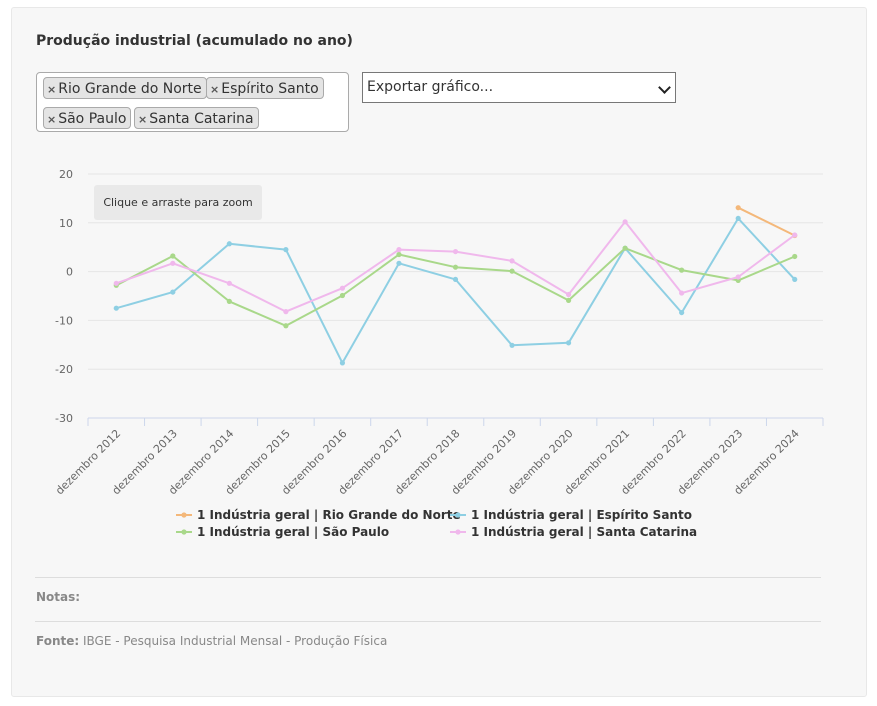 The width and height of the screenshot is (877, 706). What do you see at coordinates (201, 119) in the screenshot?
I see `state-tag-label: Santa Catarina` at bounding box center [201, 119].